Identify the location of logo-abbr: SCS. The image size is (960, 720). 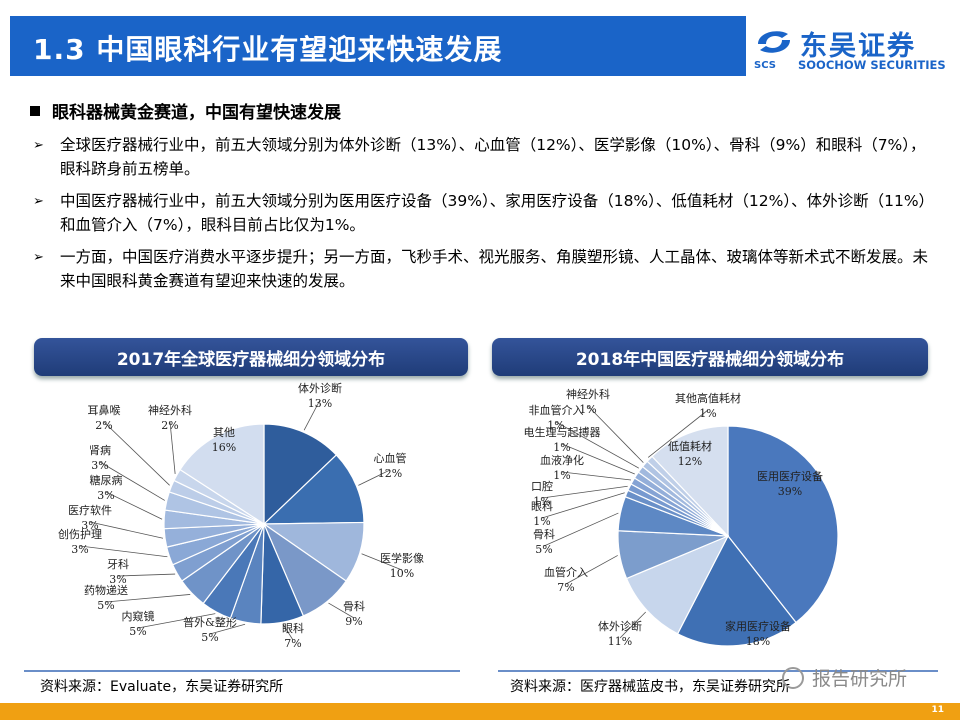
(765, 65).